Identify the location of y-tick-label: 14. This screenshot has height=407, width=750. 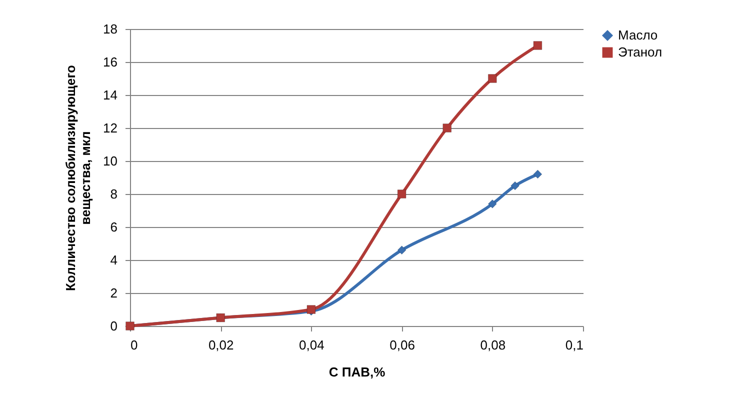
(110, 95).